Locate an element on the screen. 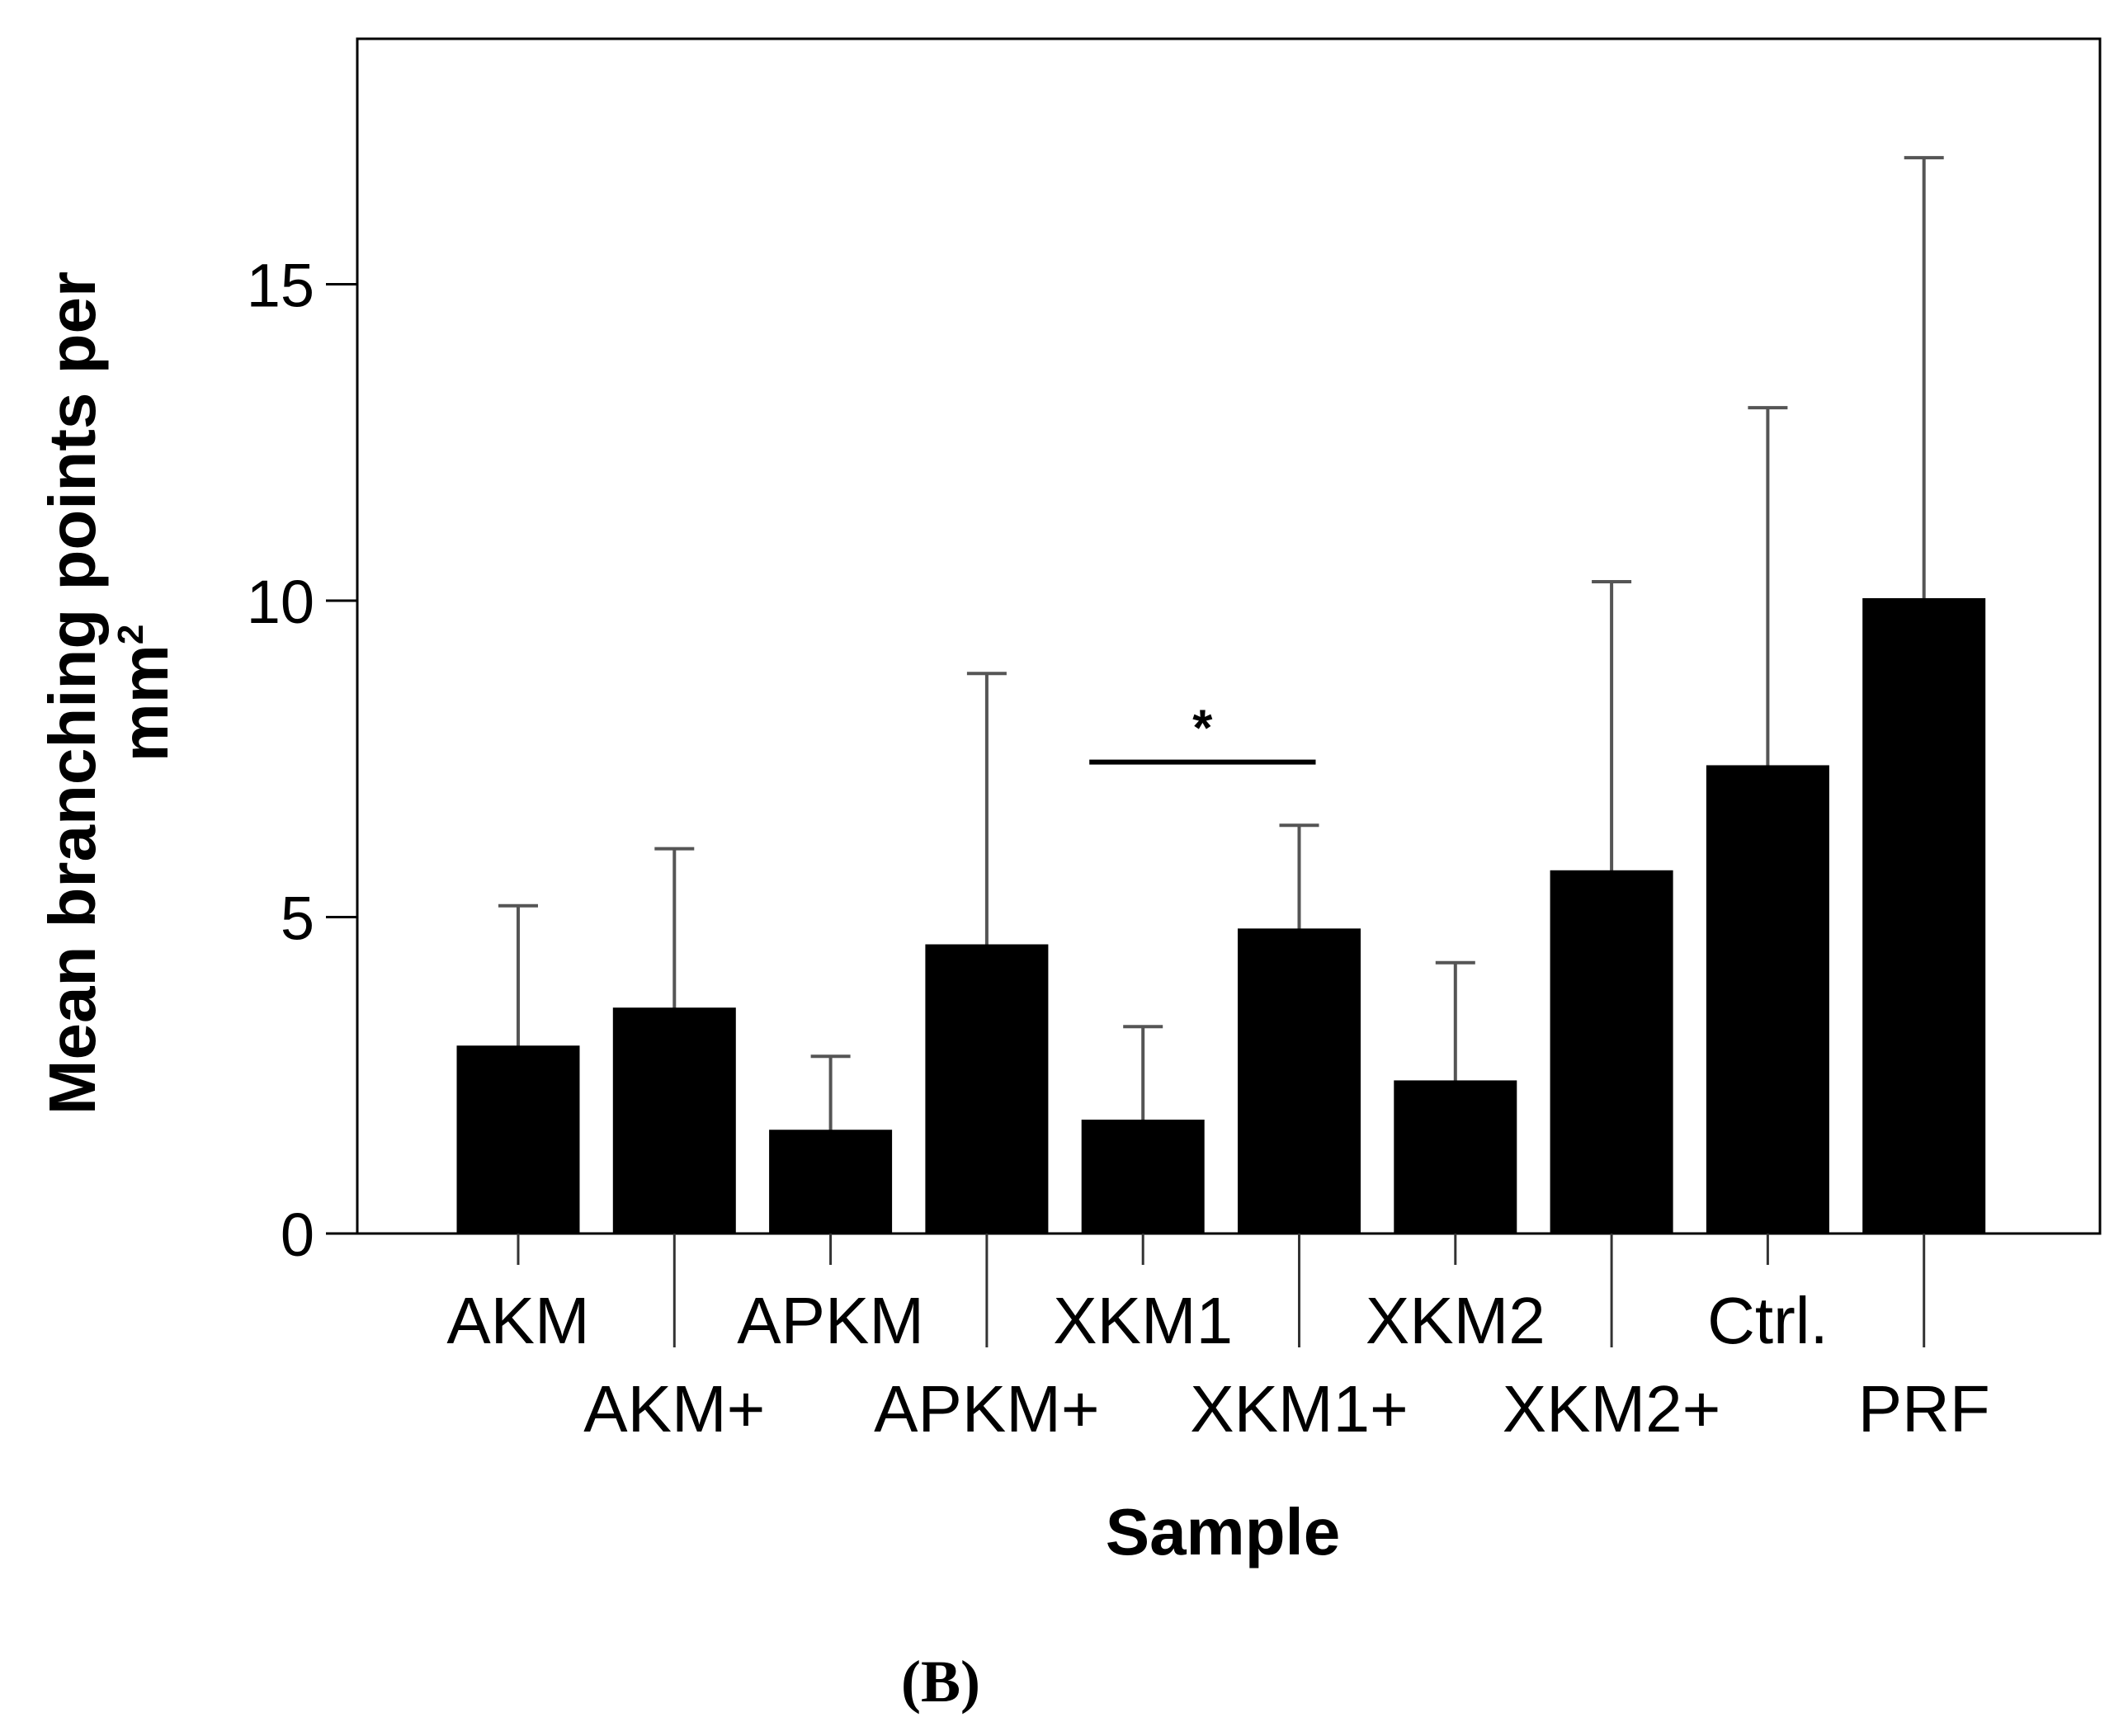 The width and height of the screenshot is (2114, 1736). bar-PRF is located at coordinates (1924, 916).